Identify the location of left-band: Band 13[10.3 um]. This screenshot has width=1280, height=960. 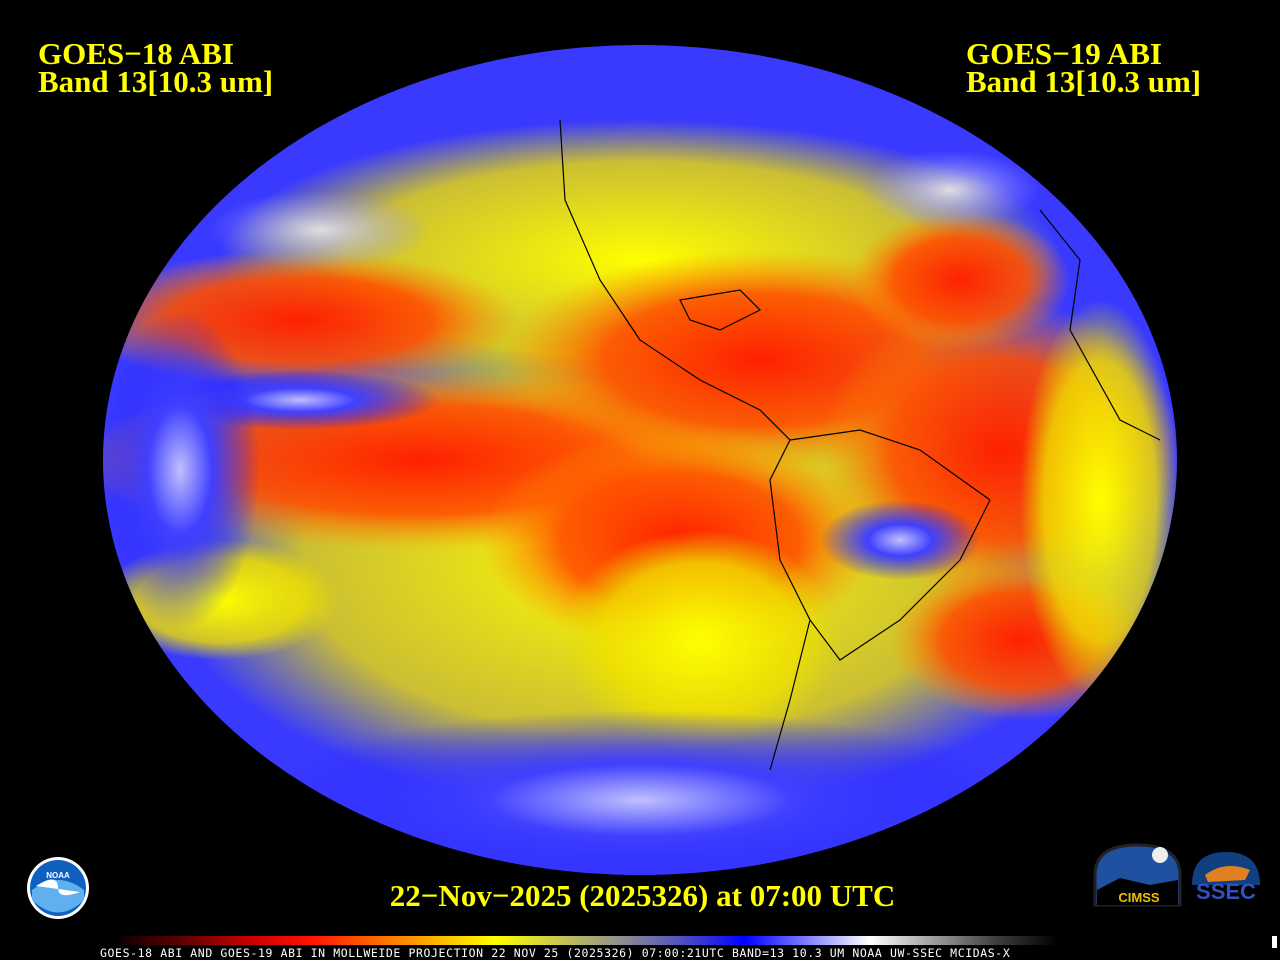
(156, 81).